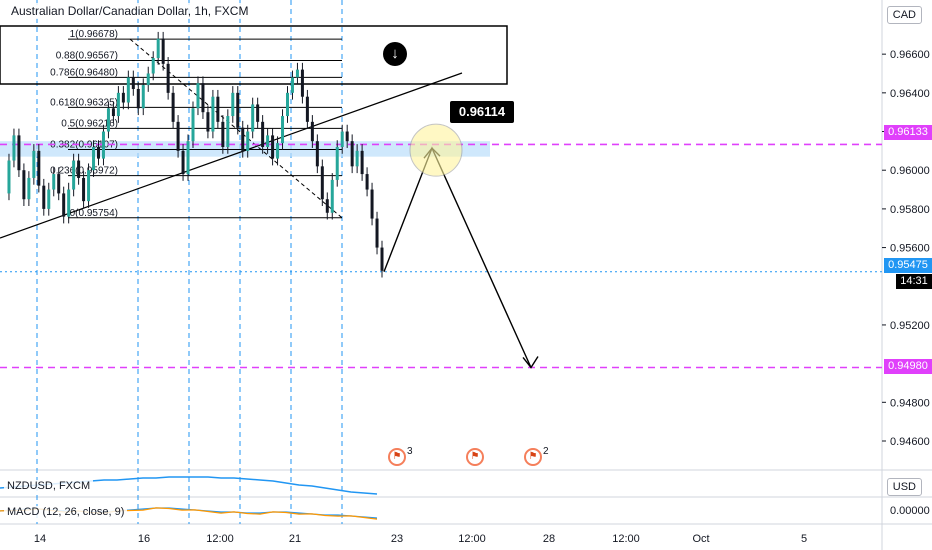  What do you see at coordinates (910, 442) in the screenshot?
I see `y-tick-label-8: 0.94600` at bounding box center [910, 442].